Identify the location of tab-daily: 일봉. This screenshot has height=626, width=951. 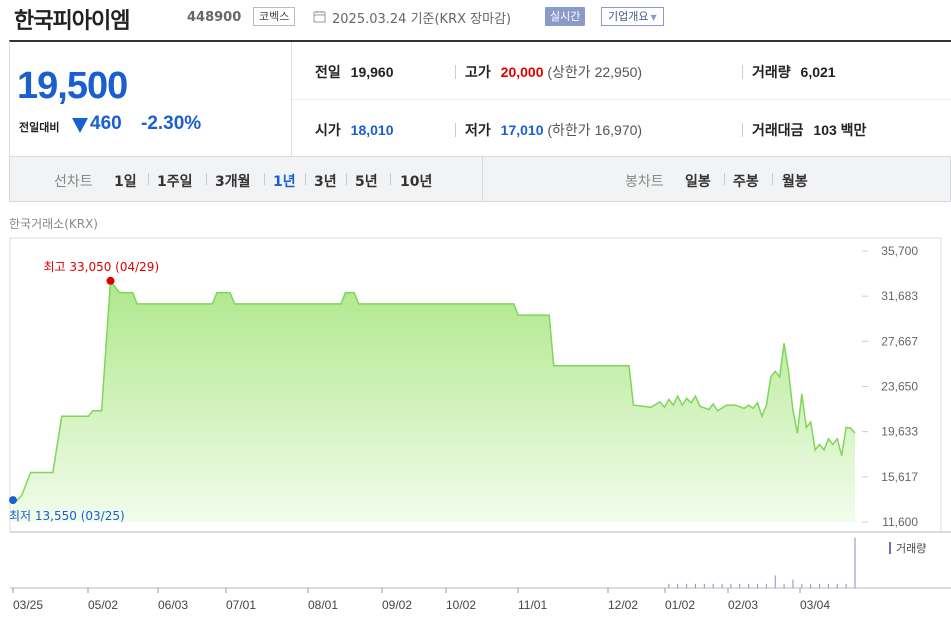
(698, 182).